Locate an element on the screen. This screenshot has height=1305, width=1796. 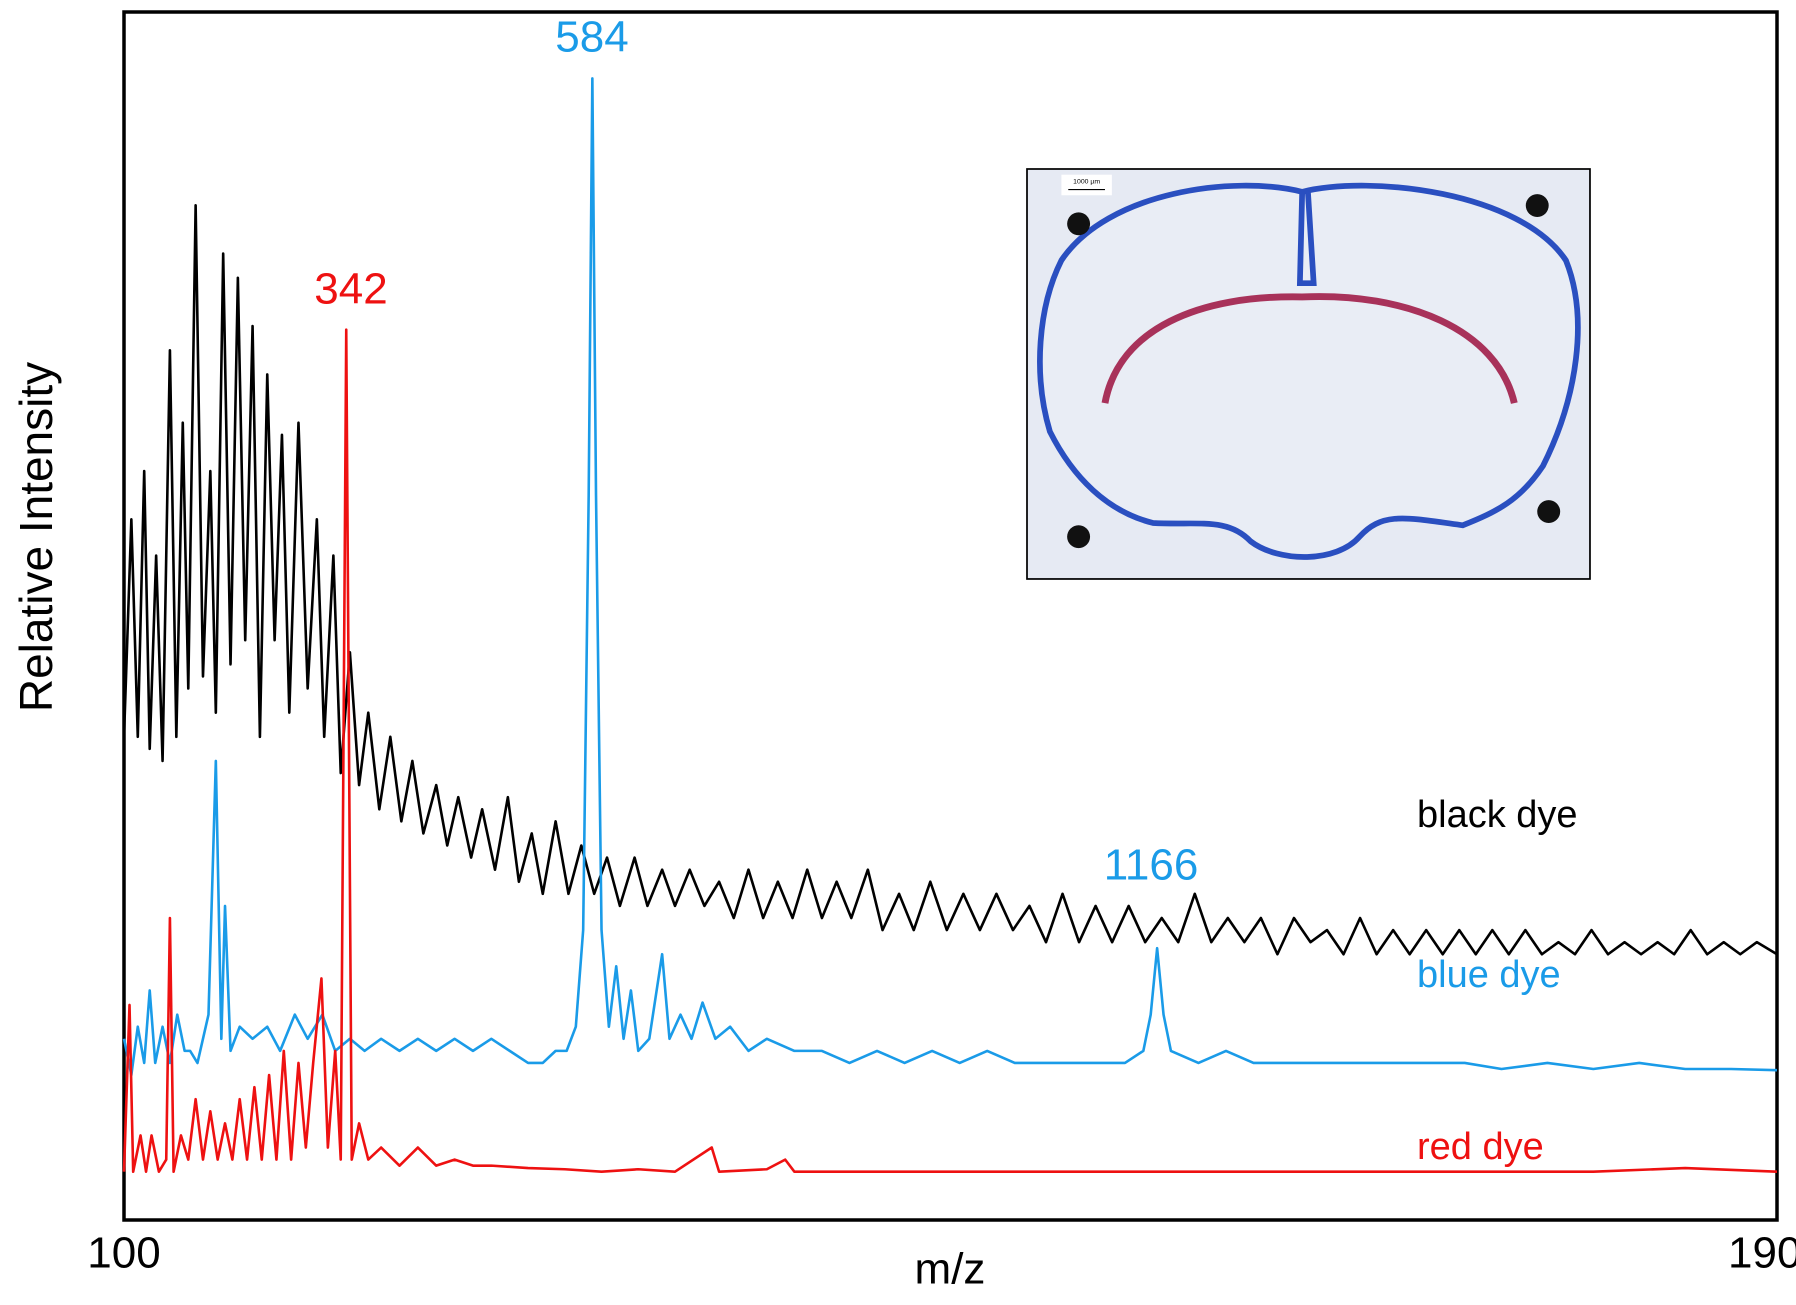
series-label: red dye is located at coordinates (1480, 1147).